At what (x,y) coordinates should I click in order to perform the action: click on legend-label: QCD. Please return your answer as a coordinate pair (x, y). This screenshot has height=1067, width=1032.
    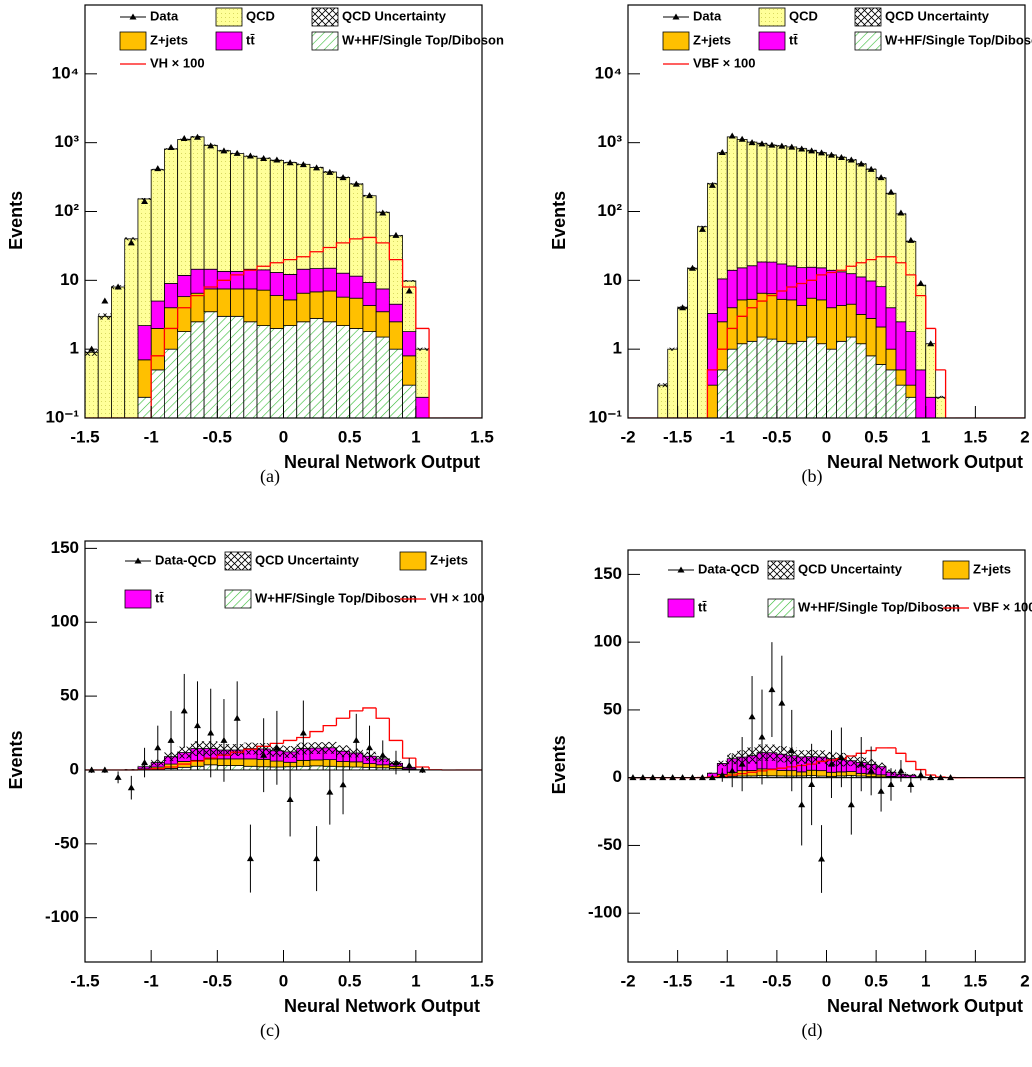
    Looking at the image, I should click on (803, 15).